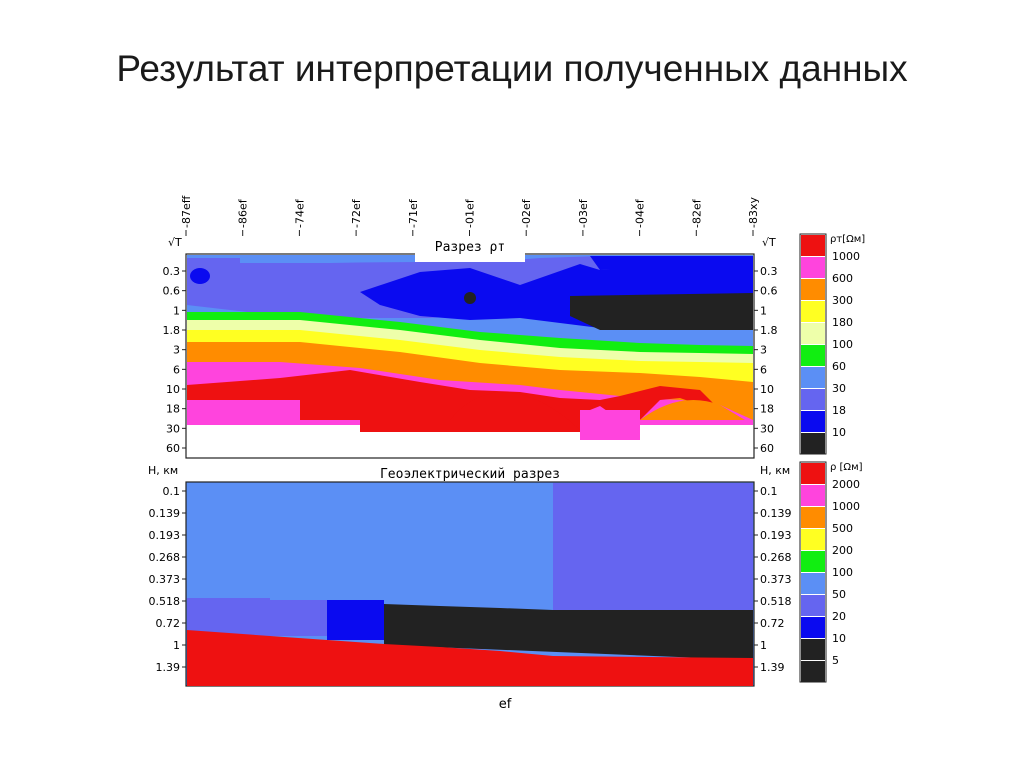  Describe the element at coordinates (829, 572) in the screenshot. I see `bottom-legend: 2000 1000 500 200 100 50 20 10 5` at that location.